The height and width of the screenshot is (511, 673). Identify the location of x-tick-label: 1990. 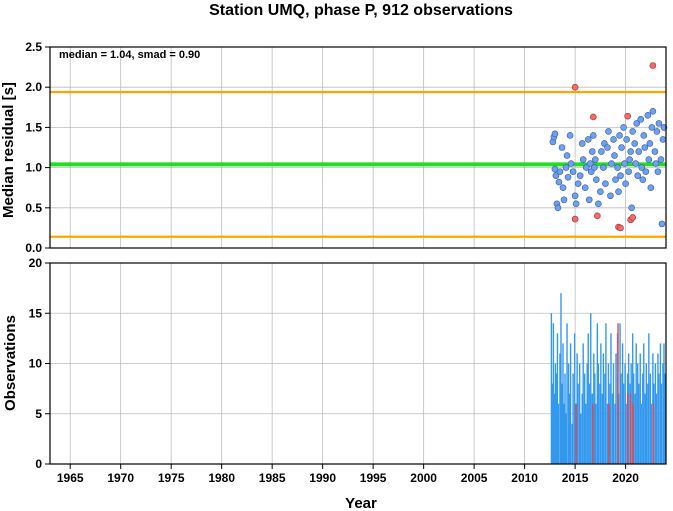
(322, 478).